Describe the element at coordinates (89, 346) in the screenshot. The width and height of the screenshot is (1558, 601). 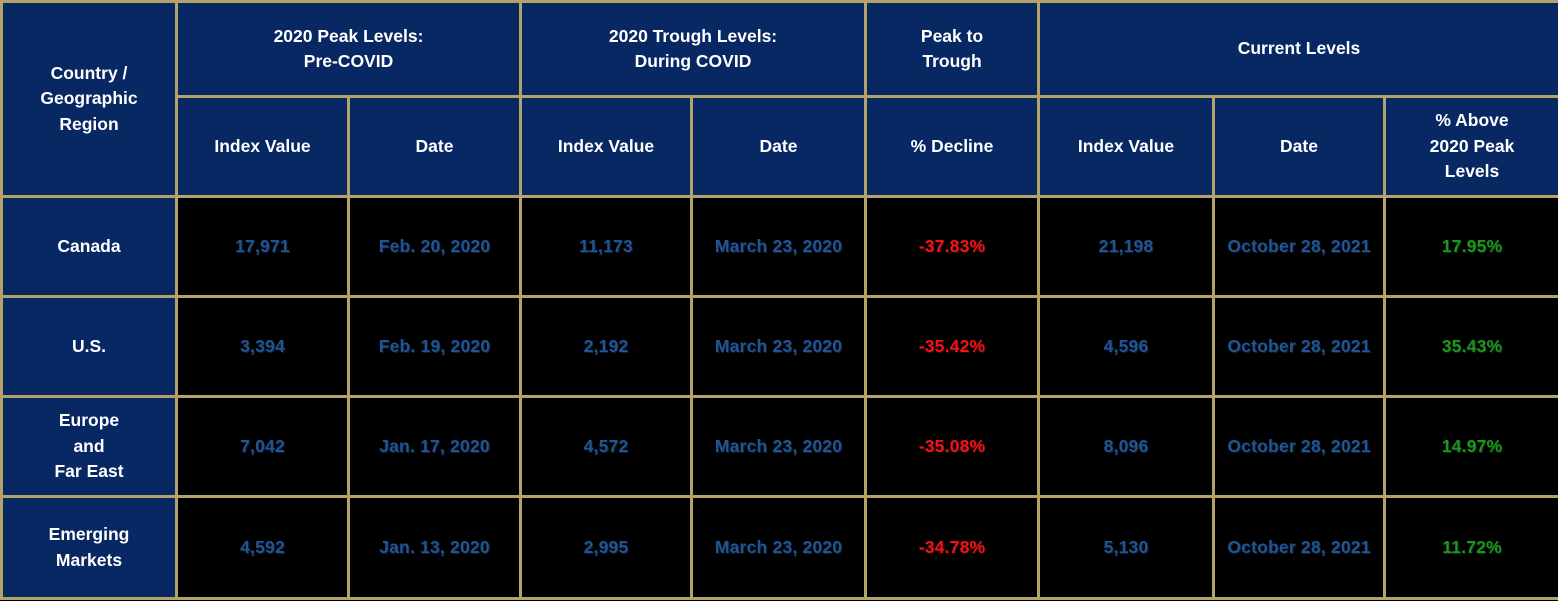
I see `row-label-us: U.S.` at that location.